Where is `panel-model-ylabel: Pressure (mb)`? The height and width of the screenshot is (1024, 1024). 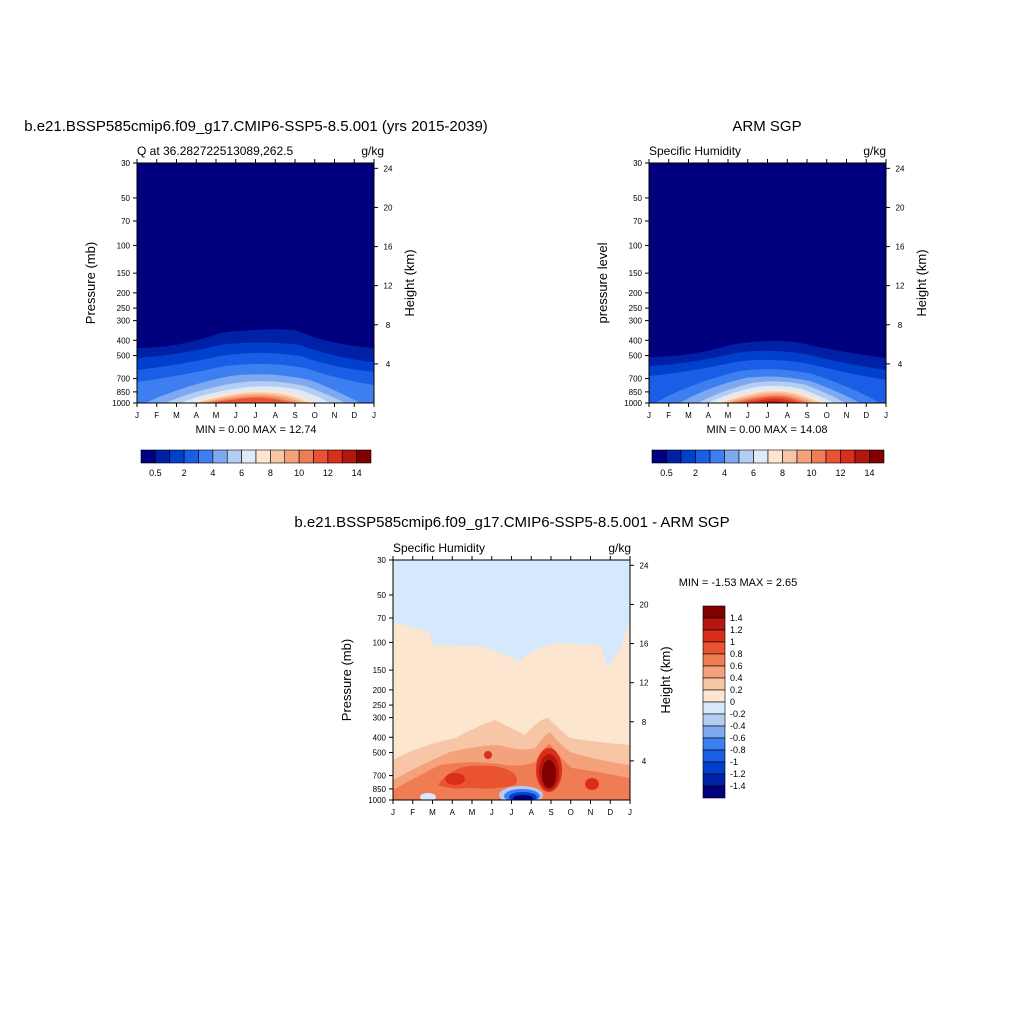
panel-model-ylabel: Pressure (mb) is located at coordinates (90, 283).